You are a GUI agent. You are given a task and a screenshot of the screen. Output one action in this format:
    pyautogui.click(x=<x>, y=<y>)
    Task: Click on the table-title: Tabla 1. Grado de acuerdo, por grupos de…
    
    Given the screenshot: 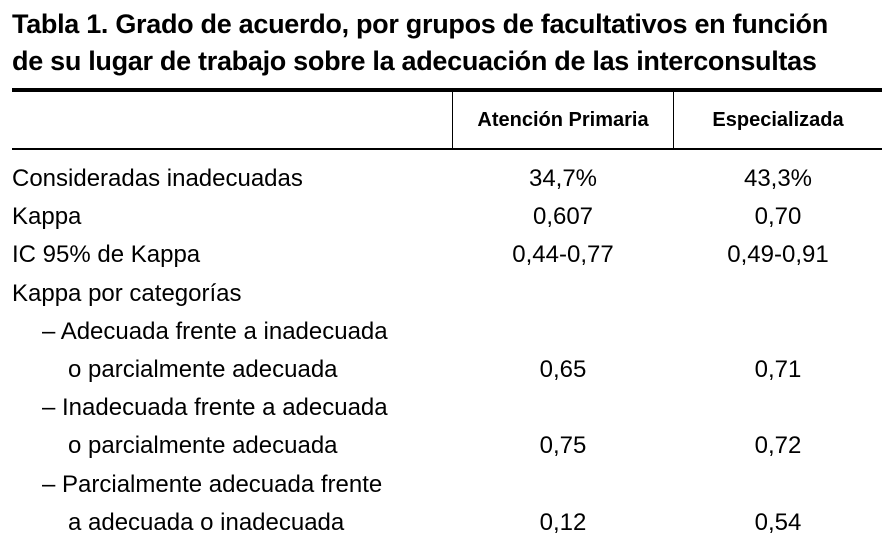 What is the action you would take?
    pyautogui.click(x=447, y=43)
    